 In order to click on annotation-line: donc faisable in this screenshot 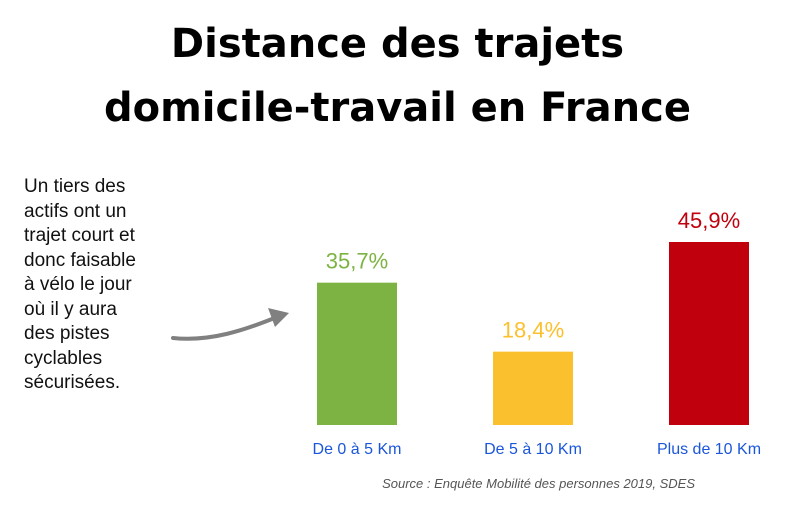, I will do `click(80, 260)`.